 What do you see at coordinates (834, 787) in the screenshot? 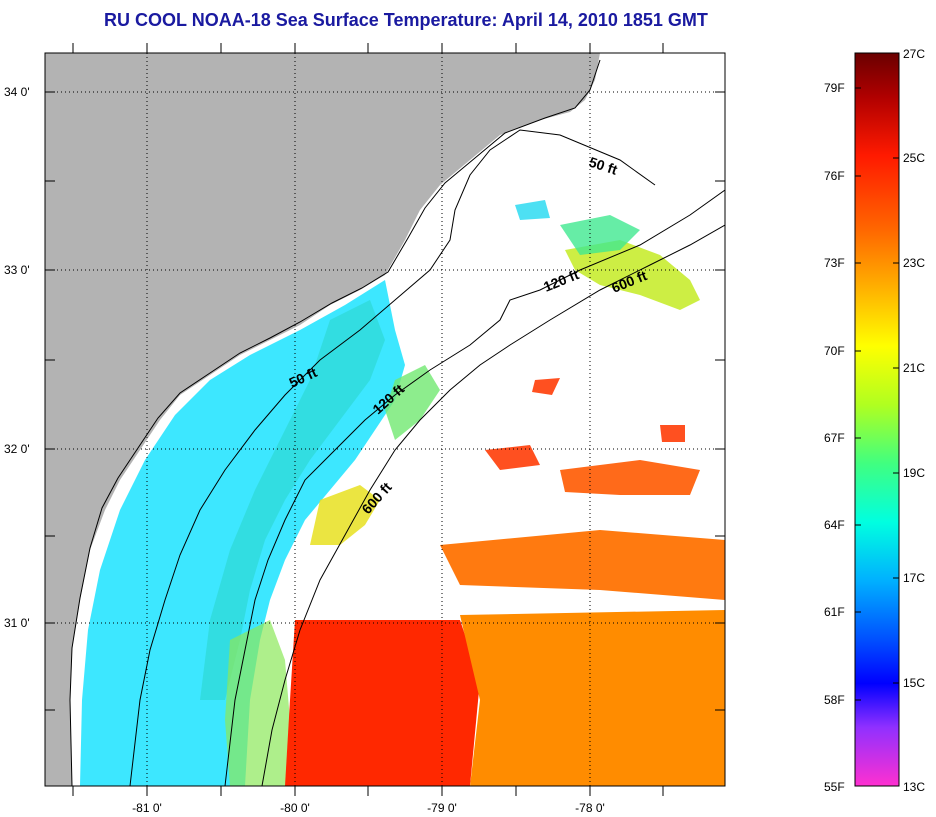
I see `colorbar-f-label-55: 55F` at bounding box center [834, 787].